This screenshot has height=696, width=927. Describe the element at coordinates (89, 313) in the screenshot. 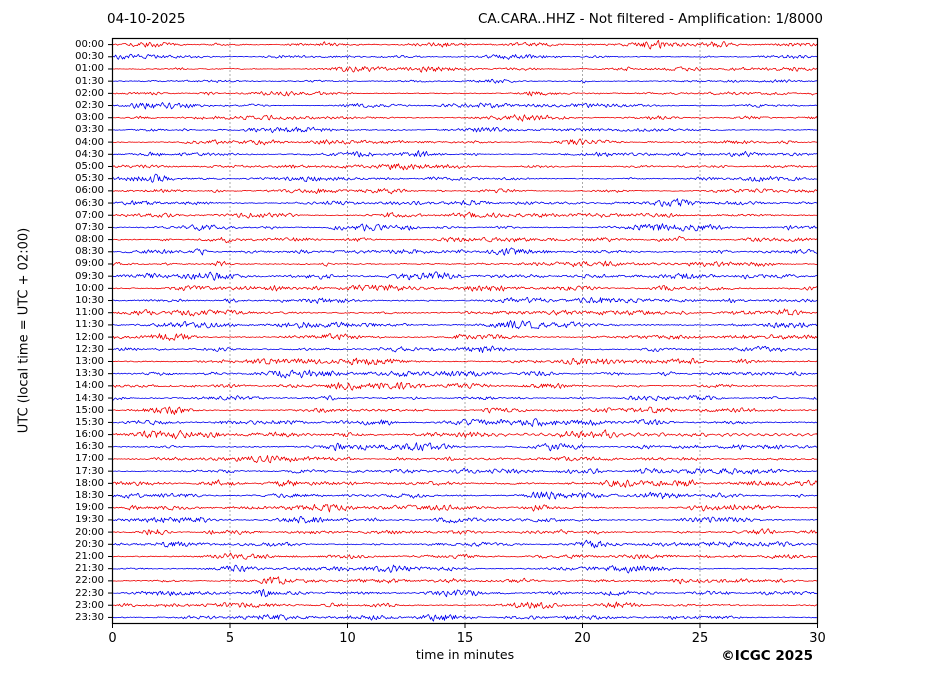

I see `y-tick-label: 11:00` at that location.